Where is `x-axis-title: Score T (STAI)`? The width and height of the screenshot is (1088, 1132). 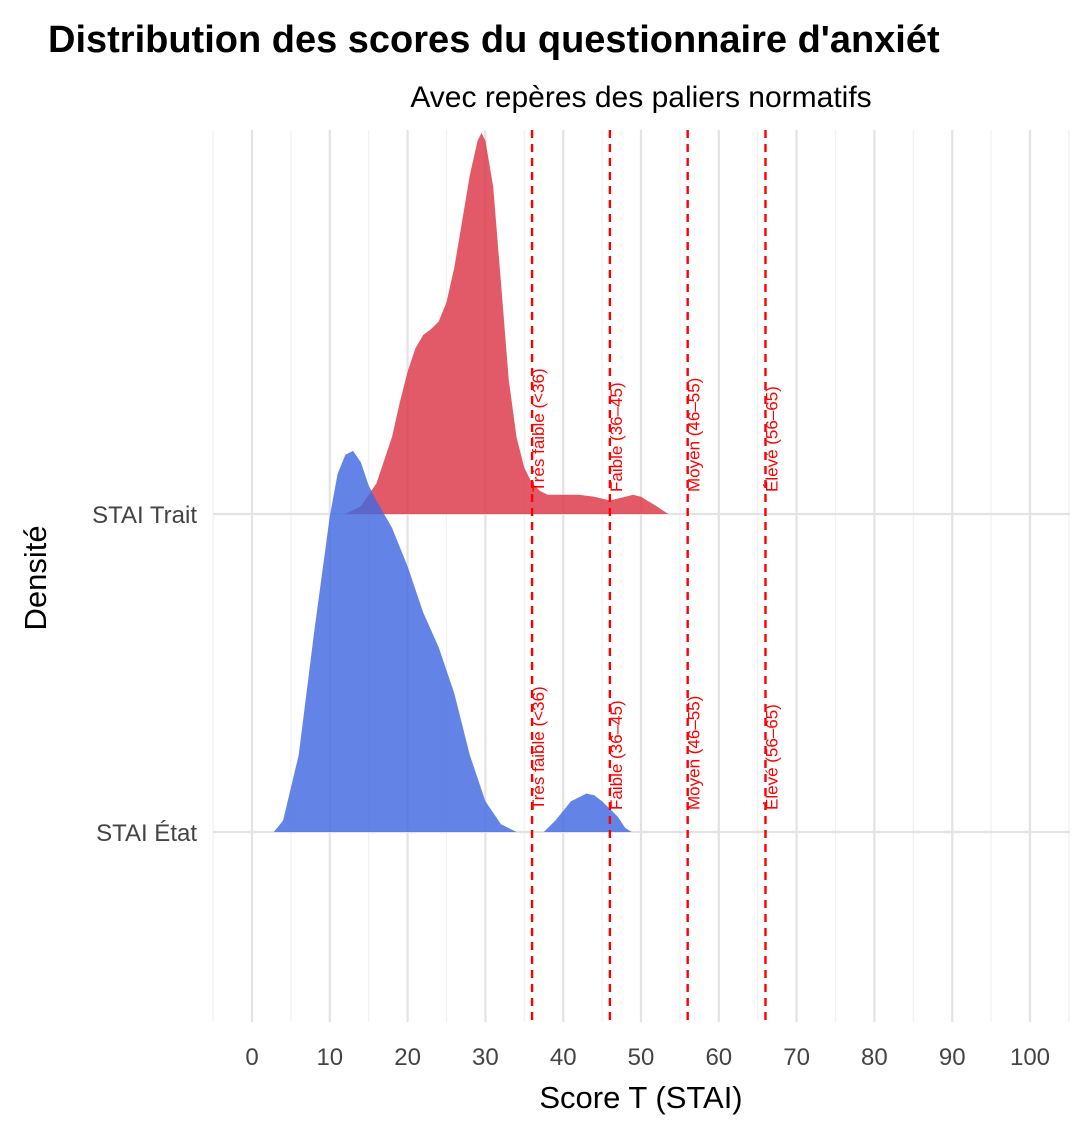
x-axis-title: Score T (STAI) is located at coordinates (640, 1097).